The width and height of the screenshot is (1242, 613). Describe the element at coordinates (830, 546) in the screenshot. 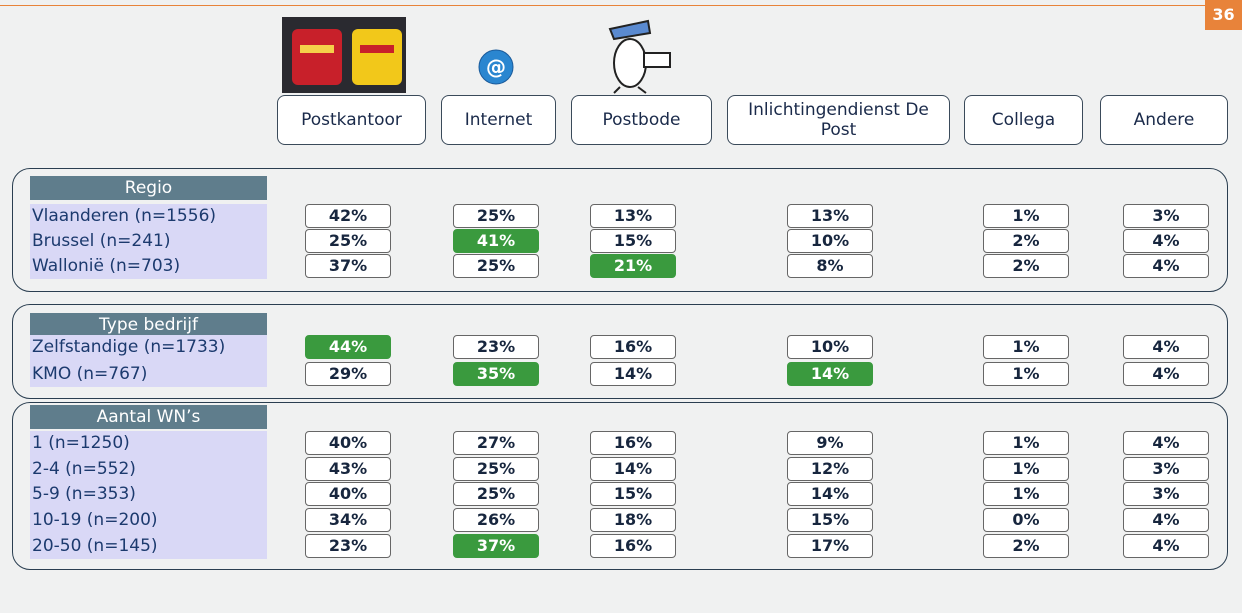

I see `cell: 17%` at that location.